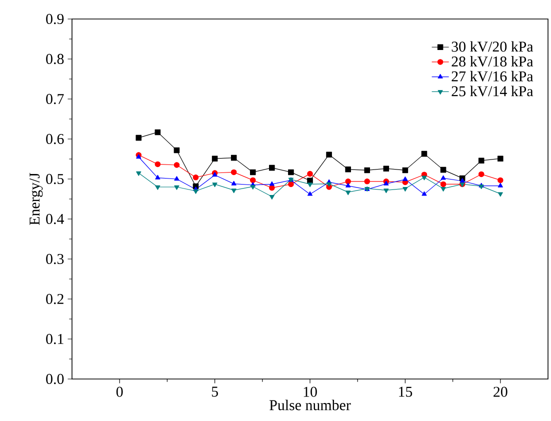  What do you see at coordinates (119, 391) in the screenshot?
I see `x-tick-label: 0` at bounding box center [119, 391].